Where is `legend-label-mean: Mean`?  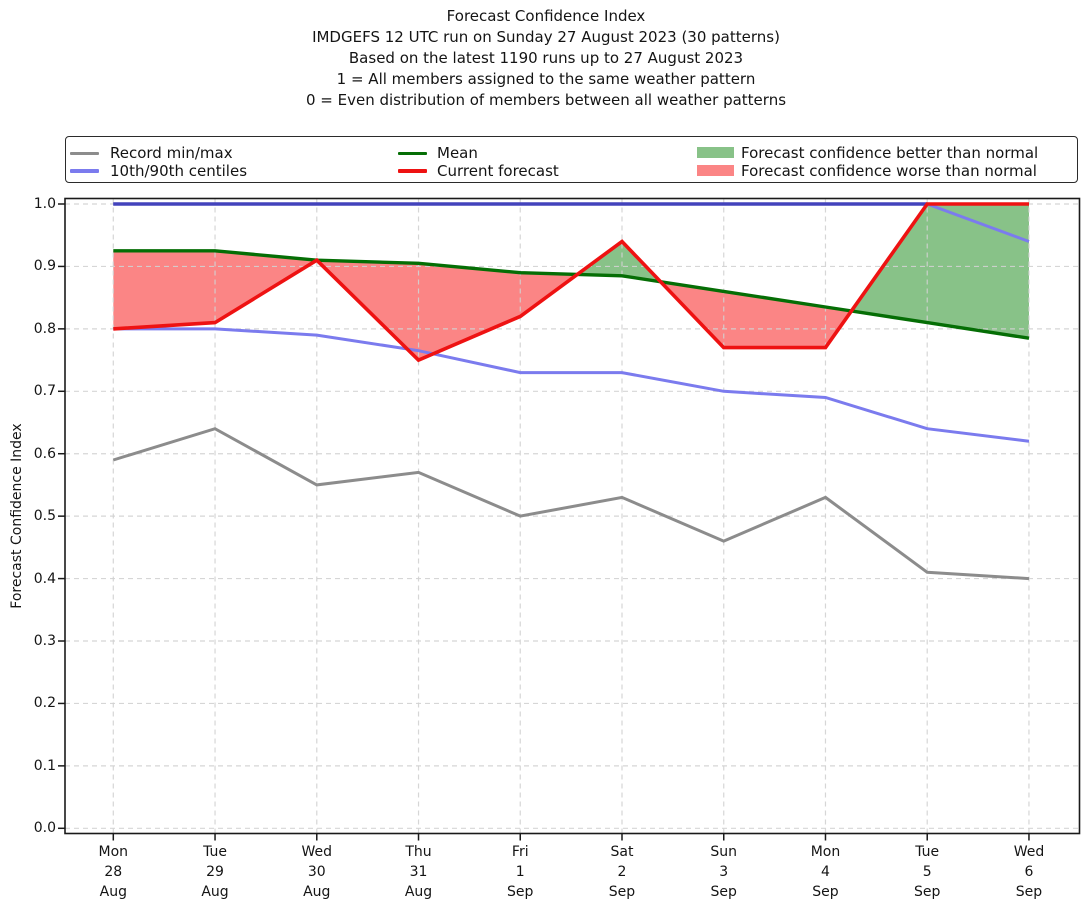
legend-label-mean: Mean is located at coordinates (457, 153).